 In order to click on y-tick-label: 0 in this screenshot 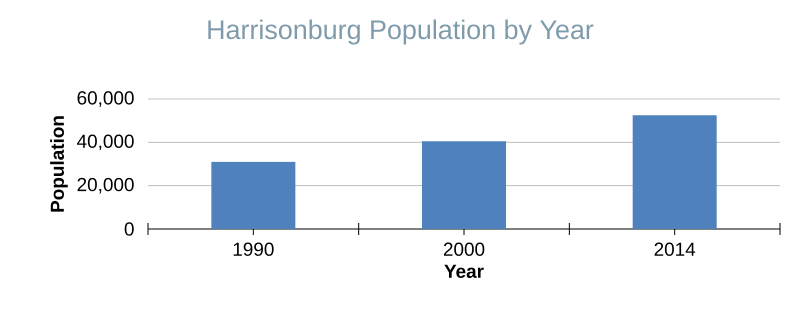, I will do `click(129, 229)`.